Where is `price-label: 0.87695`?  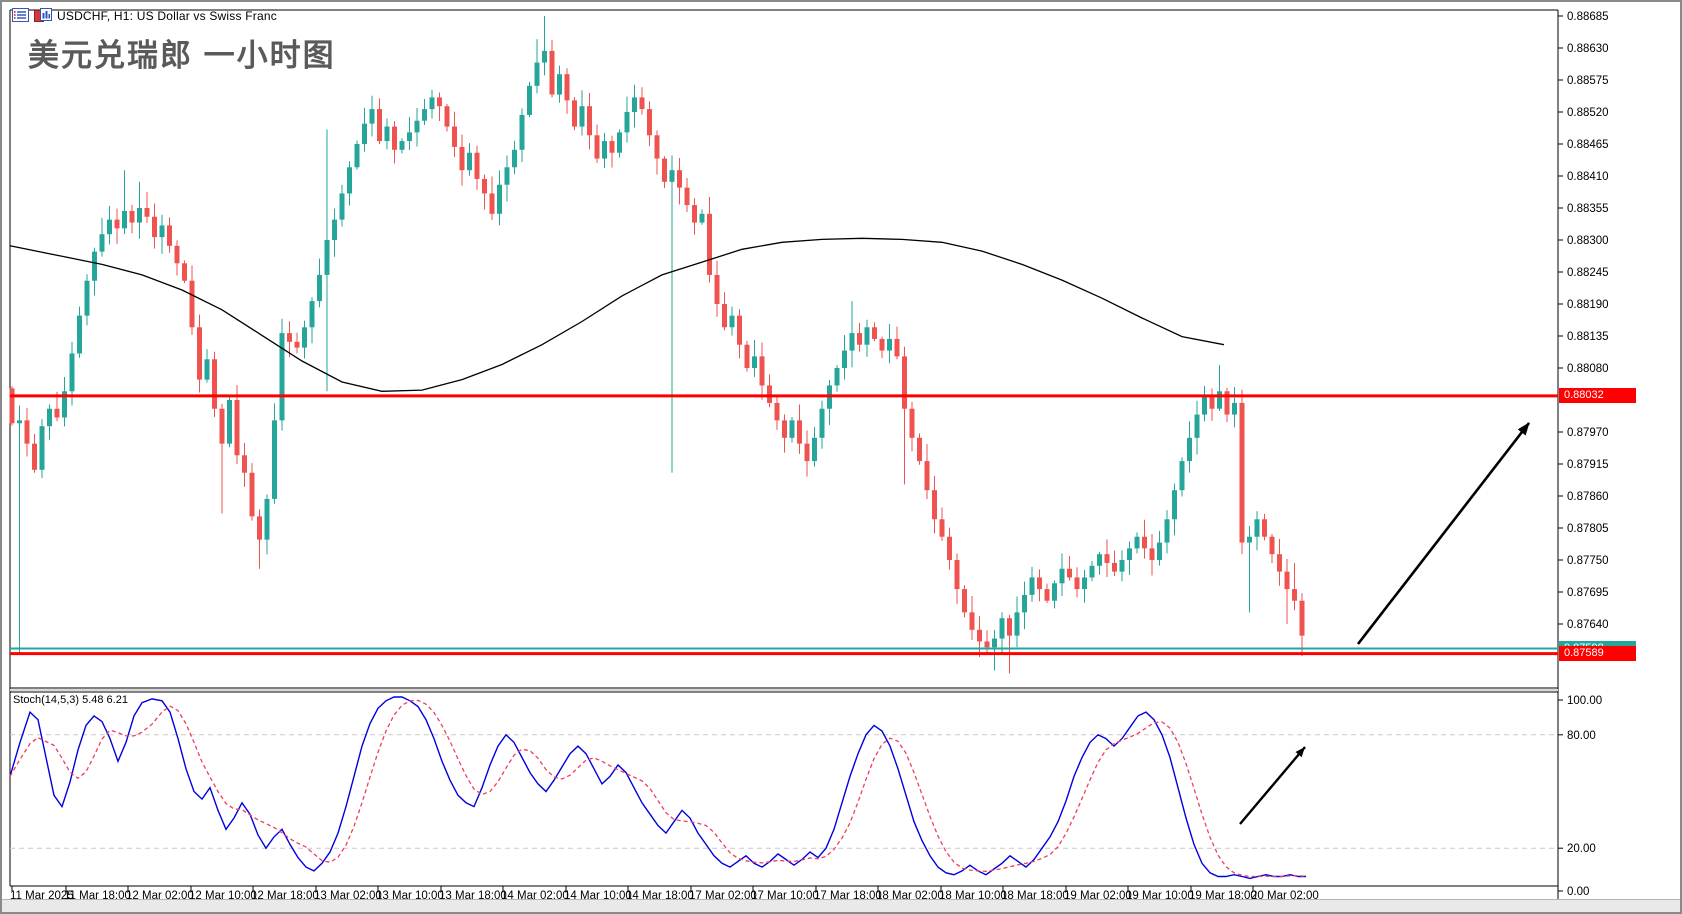 price-label: 0.87695 is located at coordinates (1588, 593).